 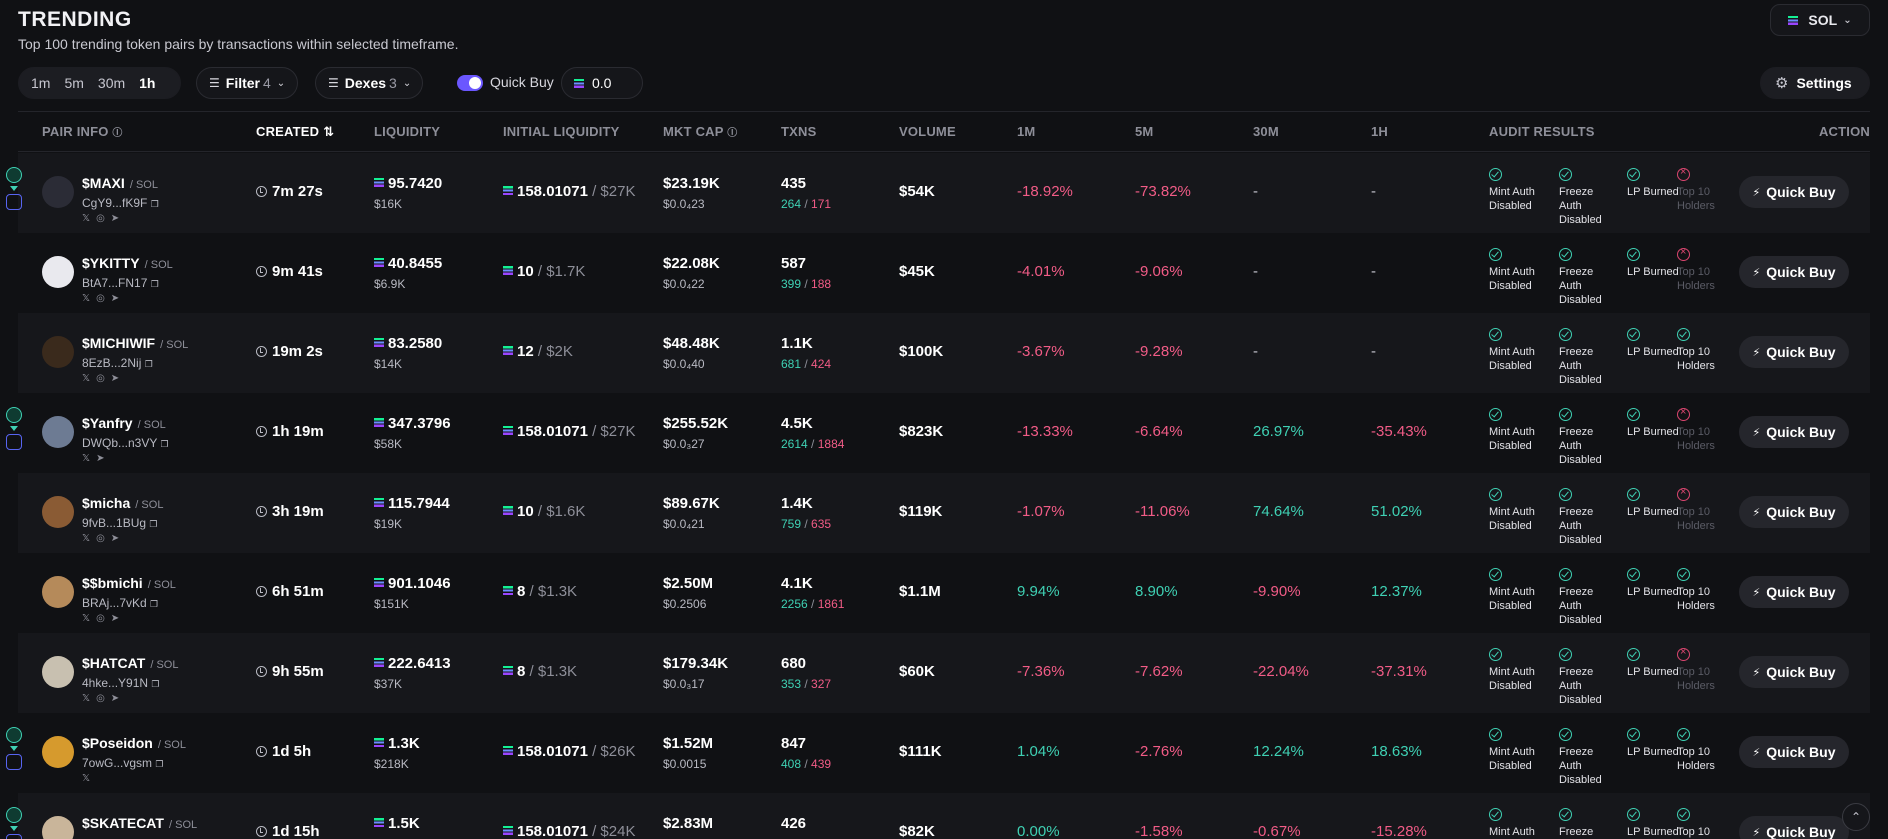 What do you see at coordinates (700, 131) in the screenshot?
I see `col-mkt-cap: MKT CAP ⓘ` at bounding box center [700, 131].